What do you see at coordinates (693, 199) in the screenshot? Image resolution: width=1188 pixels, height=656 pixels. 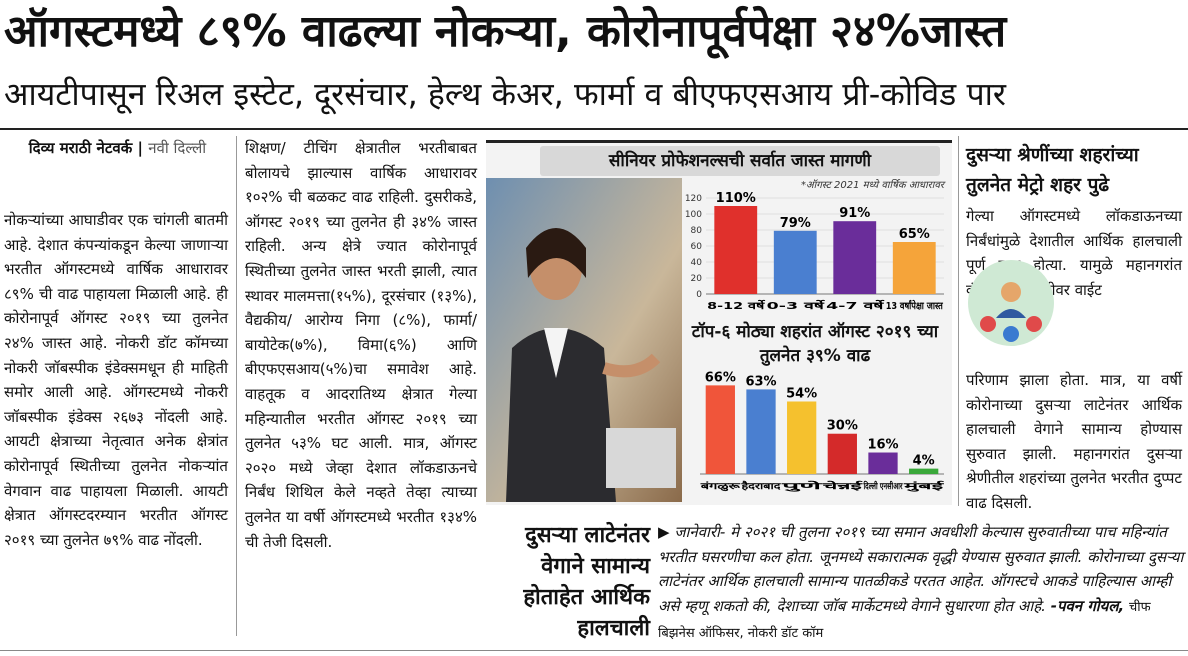 I see `y-tick-label: 120` at bounding box center [693, 199].